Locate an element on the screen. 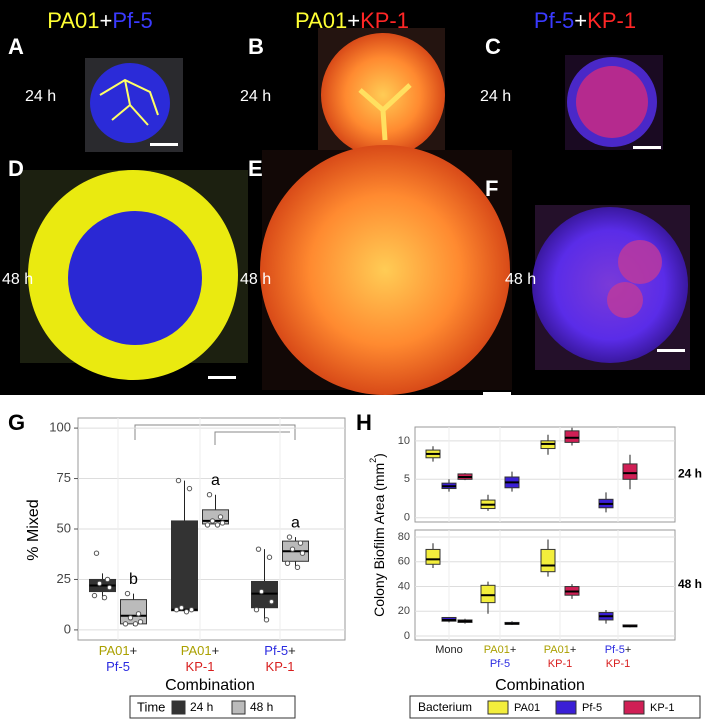  label: Mono is located at coordinates (449, 650).